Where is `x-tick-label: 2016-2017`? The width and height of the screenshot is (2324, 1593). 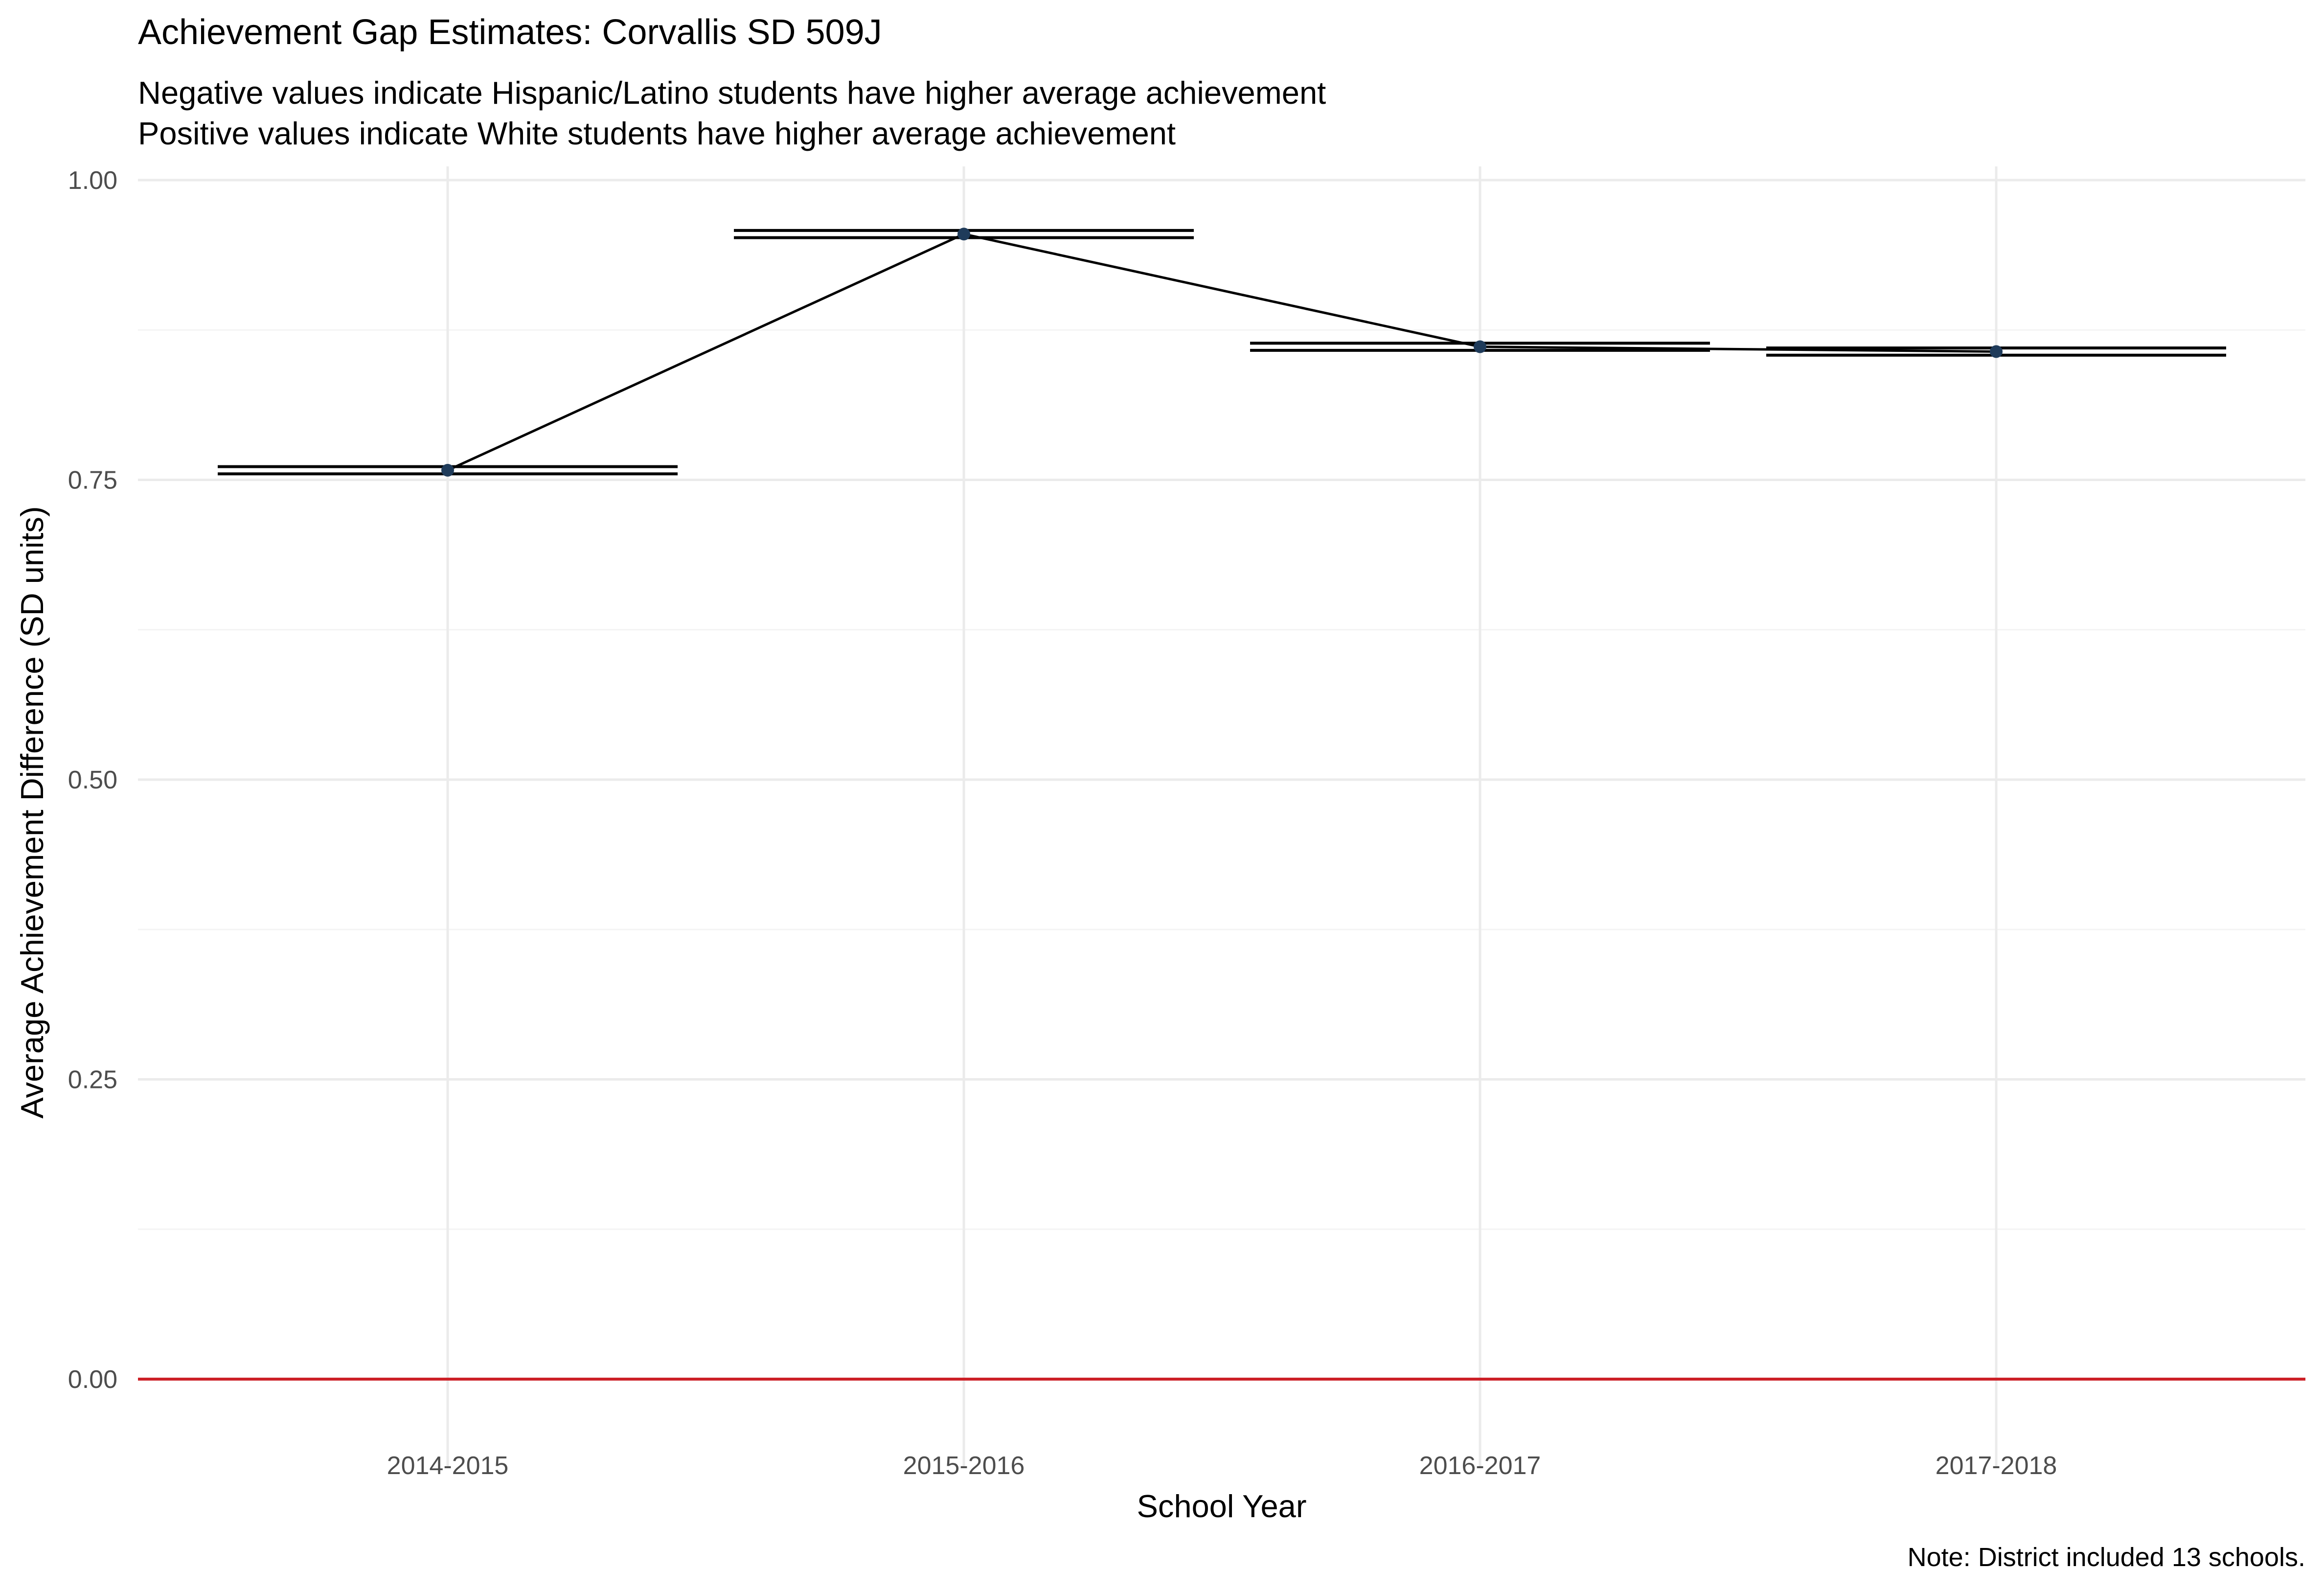 x-tick-label: 2016-2017 is located at coordinates (1480, 1466).